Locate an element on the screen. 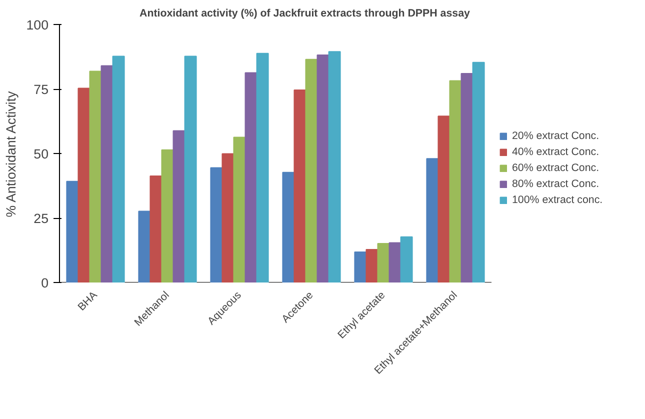  y-tick-label: 50 is located at coordinates (41, 154).